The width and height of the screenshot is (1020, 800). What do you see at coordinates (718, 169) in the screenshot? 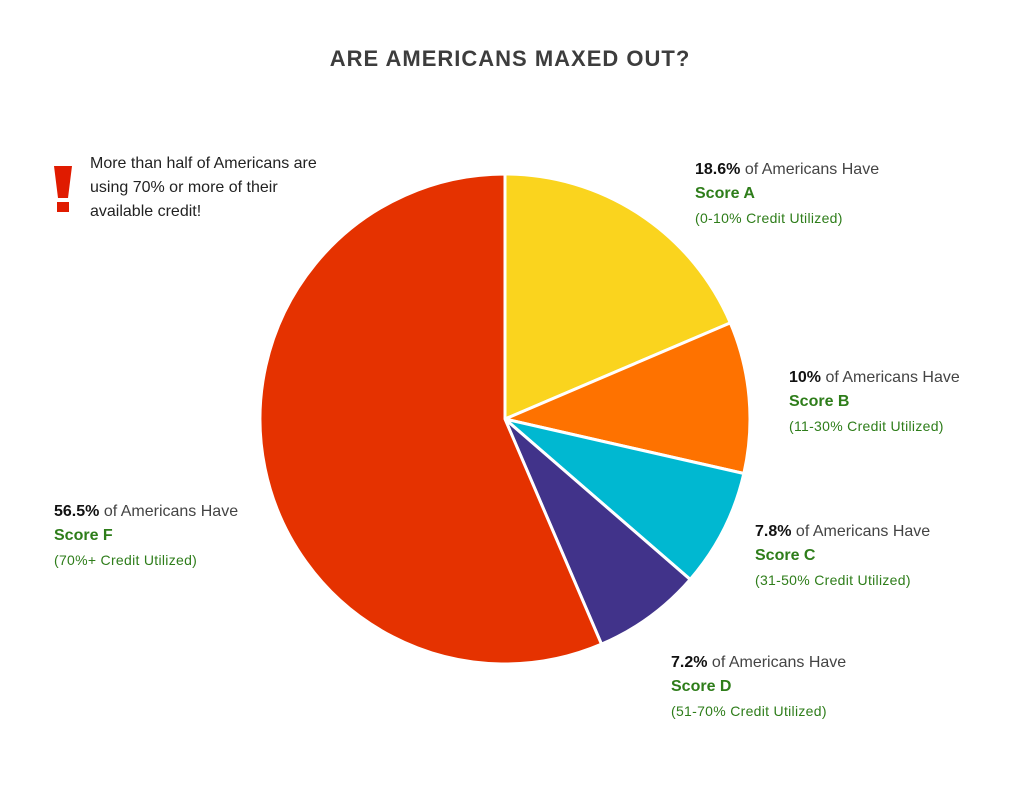
I see `slice-label-a-pct: 18.6%` at bounding box center [718, 169].